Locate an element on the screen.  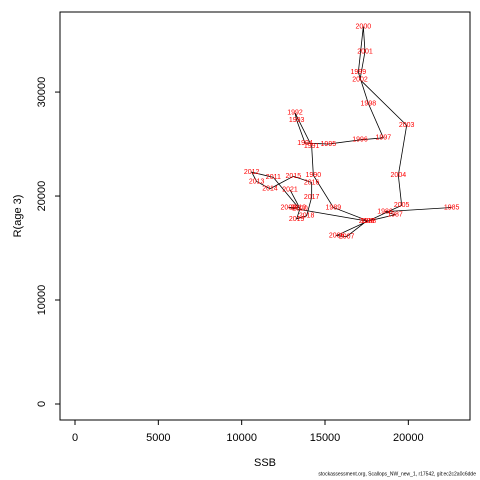
point-label: 2012 is located at coordinates (252, 172).